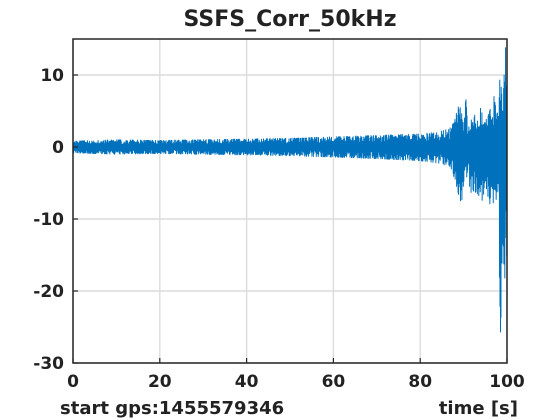 The image size is (560, 420). I want to click on start-gps-label: start gps:1455579346, so click(172, 408).